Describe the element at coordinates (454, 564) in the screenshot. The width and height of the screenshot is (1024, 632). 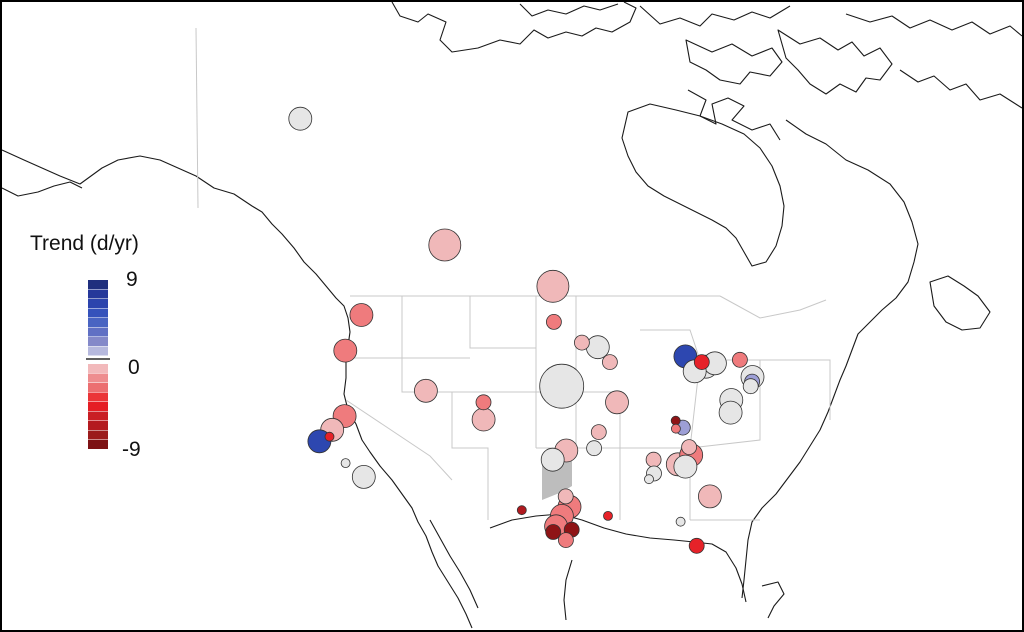
I see `baja-inner-coast` at that location.